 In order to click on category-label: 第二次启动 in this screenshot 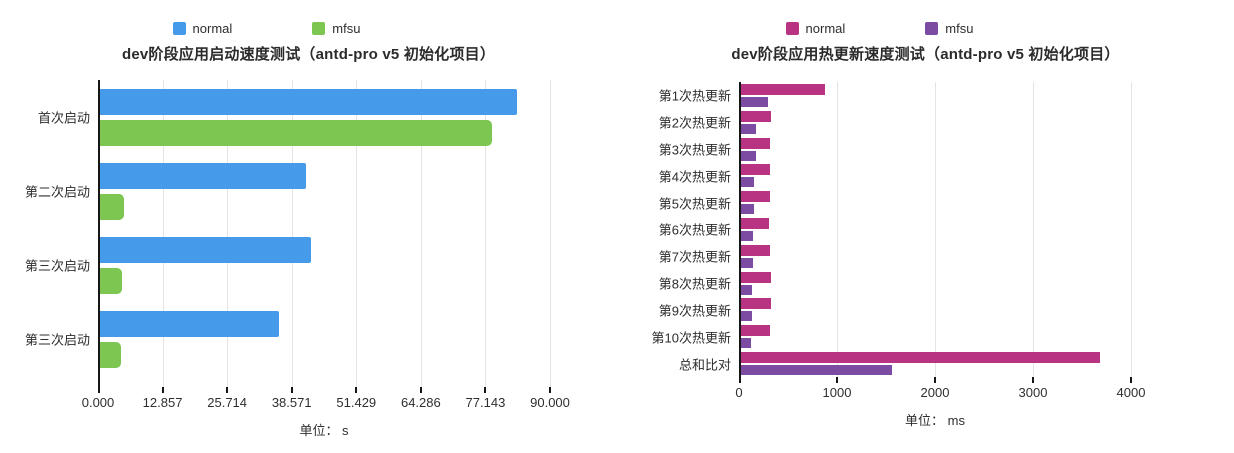, I will do `click(57, 192)`.